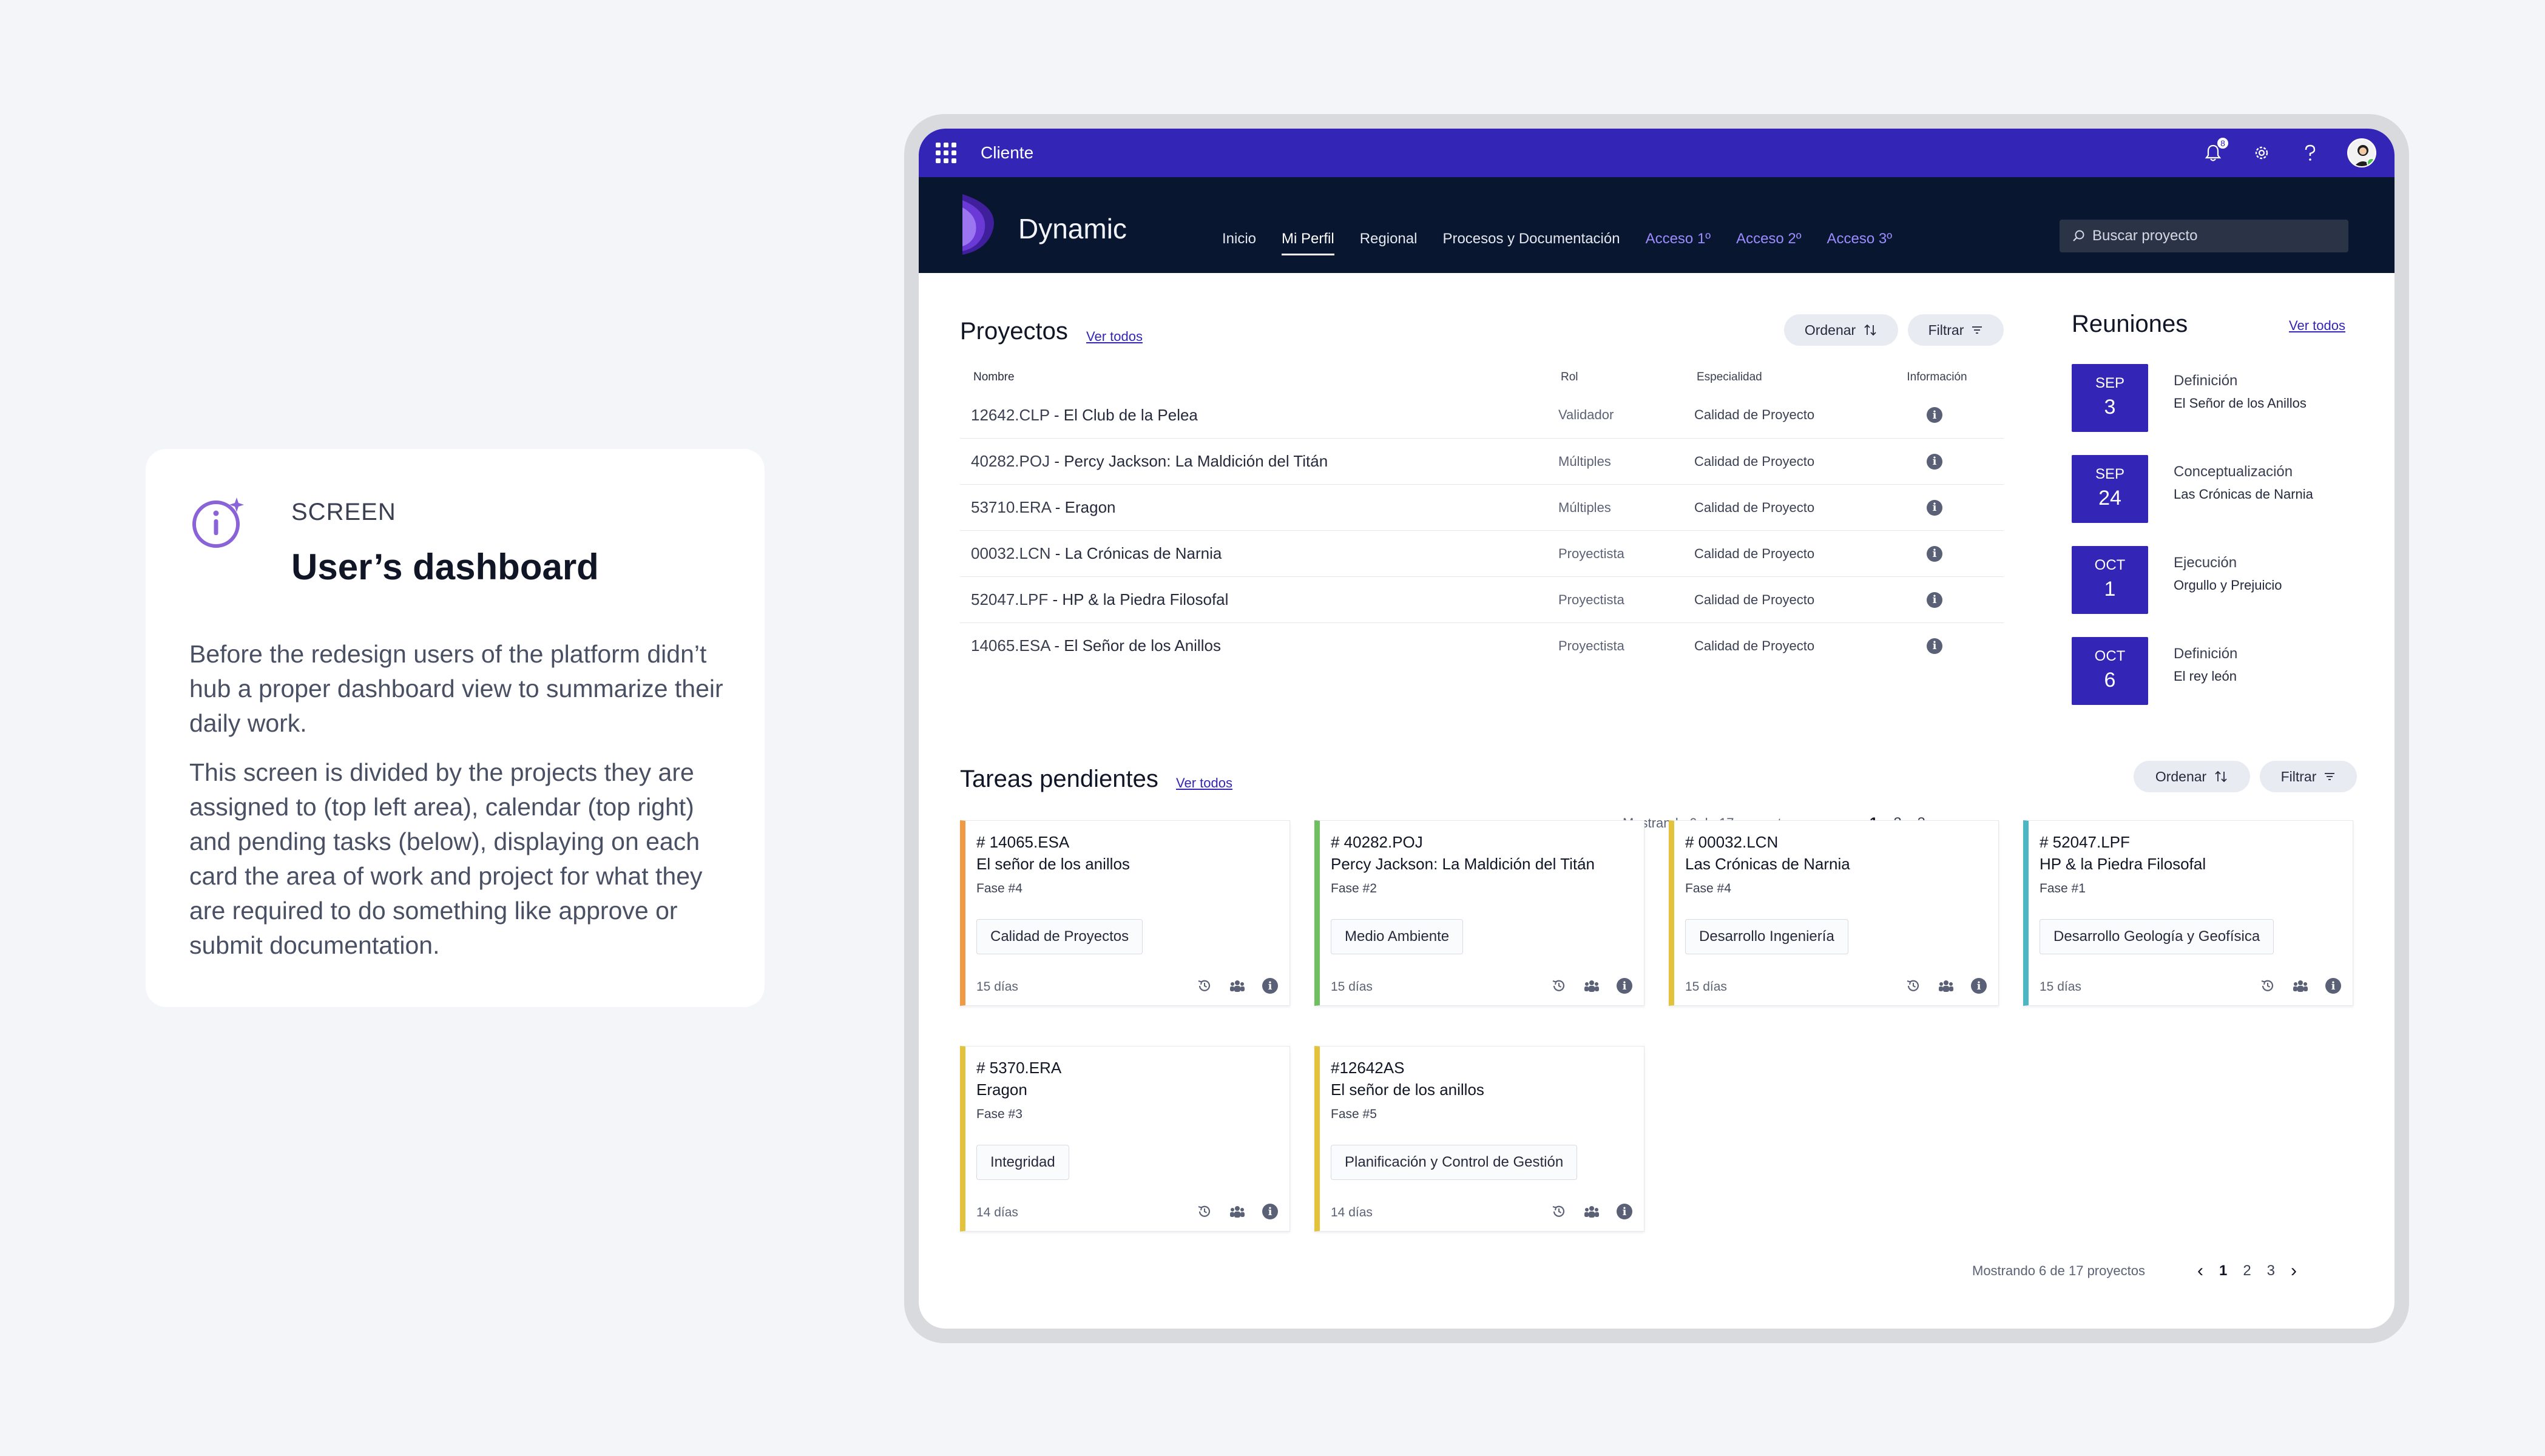 This screenshot has height=1456, width=2545. I want to click on tasks-see-all-link: Ver todos, so click(1204, 782).